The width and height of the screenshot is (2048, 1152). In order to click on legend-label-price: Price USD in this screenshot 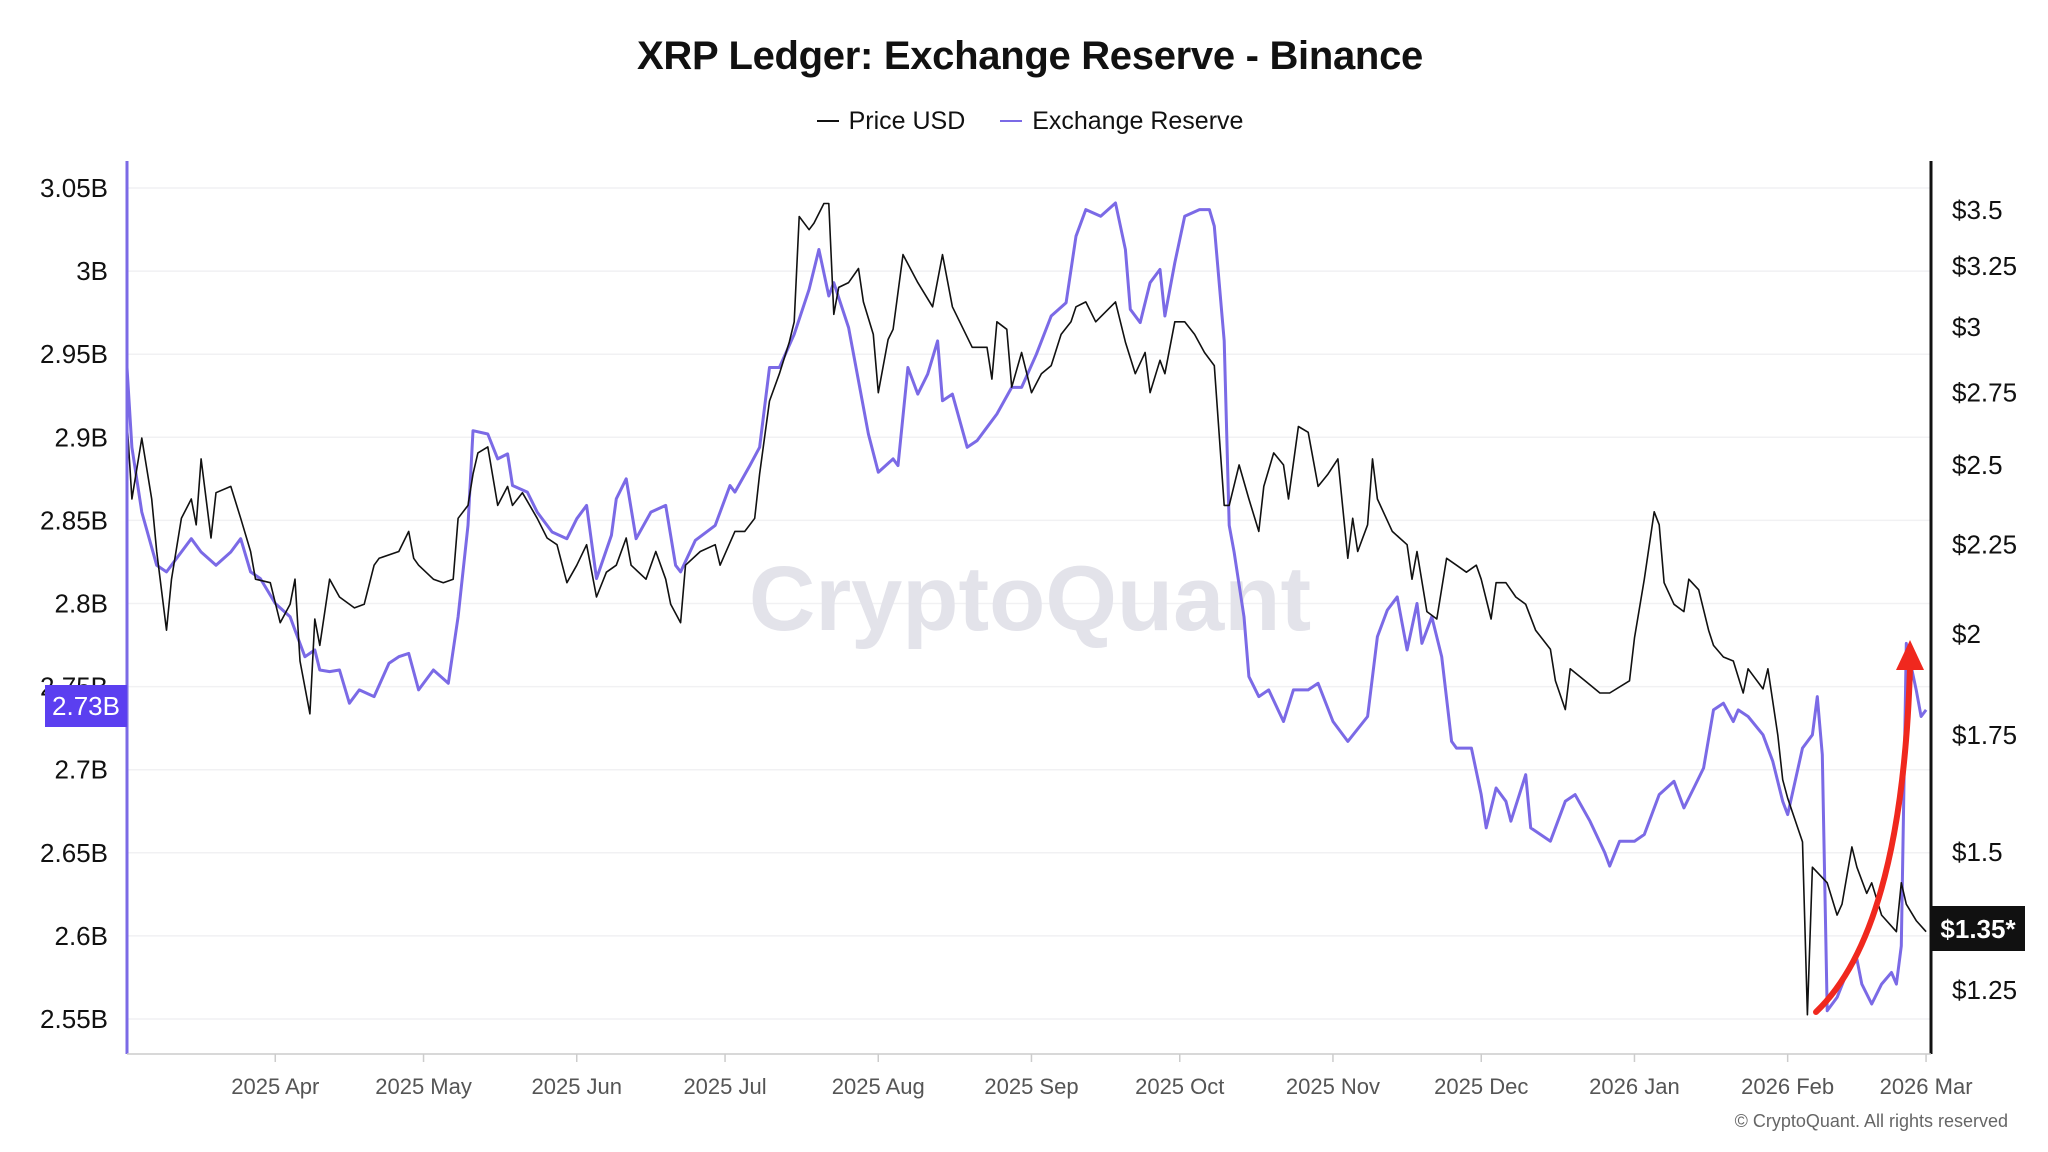, I will do `click(907, 120)`.